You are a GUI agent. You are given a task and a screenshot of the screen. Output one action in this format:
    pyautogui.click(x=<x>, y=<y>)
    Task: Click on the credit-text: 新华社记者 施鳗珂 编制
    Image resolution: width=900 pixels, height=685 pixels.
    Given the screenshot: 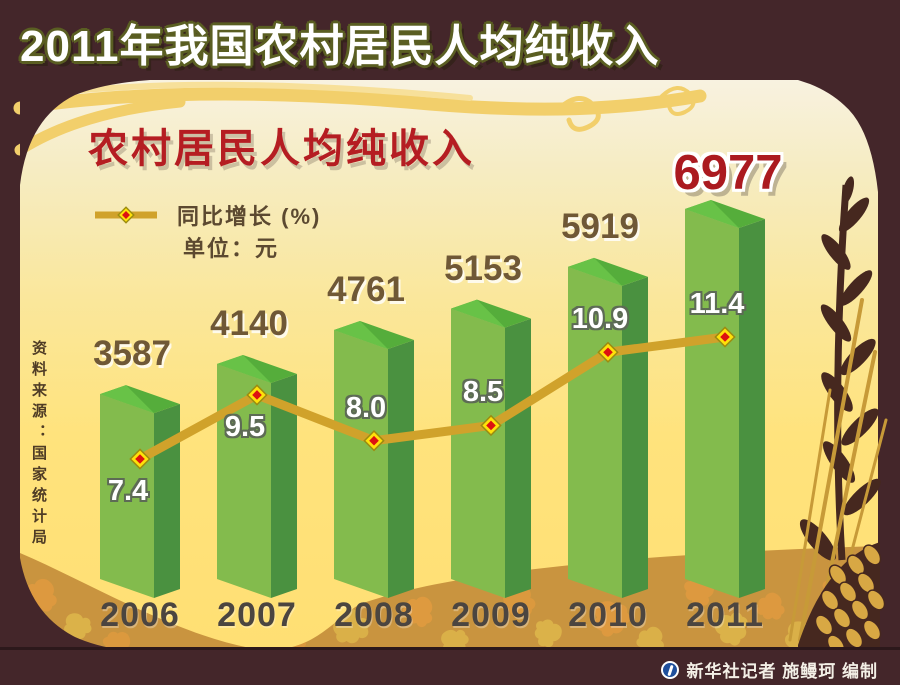 What is the action you would take?
    pyautogui.click(x=782, y=671)
    